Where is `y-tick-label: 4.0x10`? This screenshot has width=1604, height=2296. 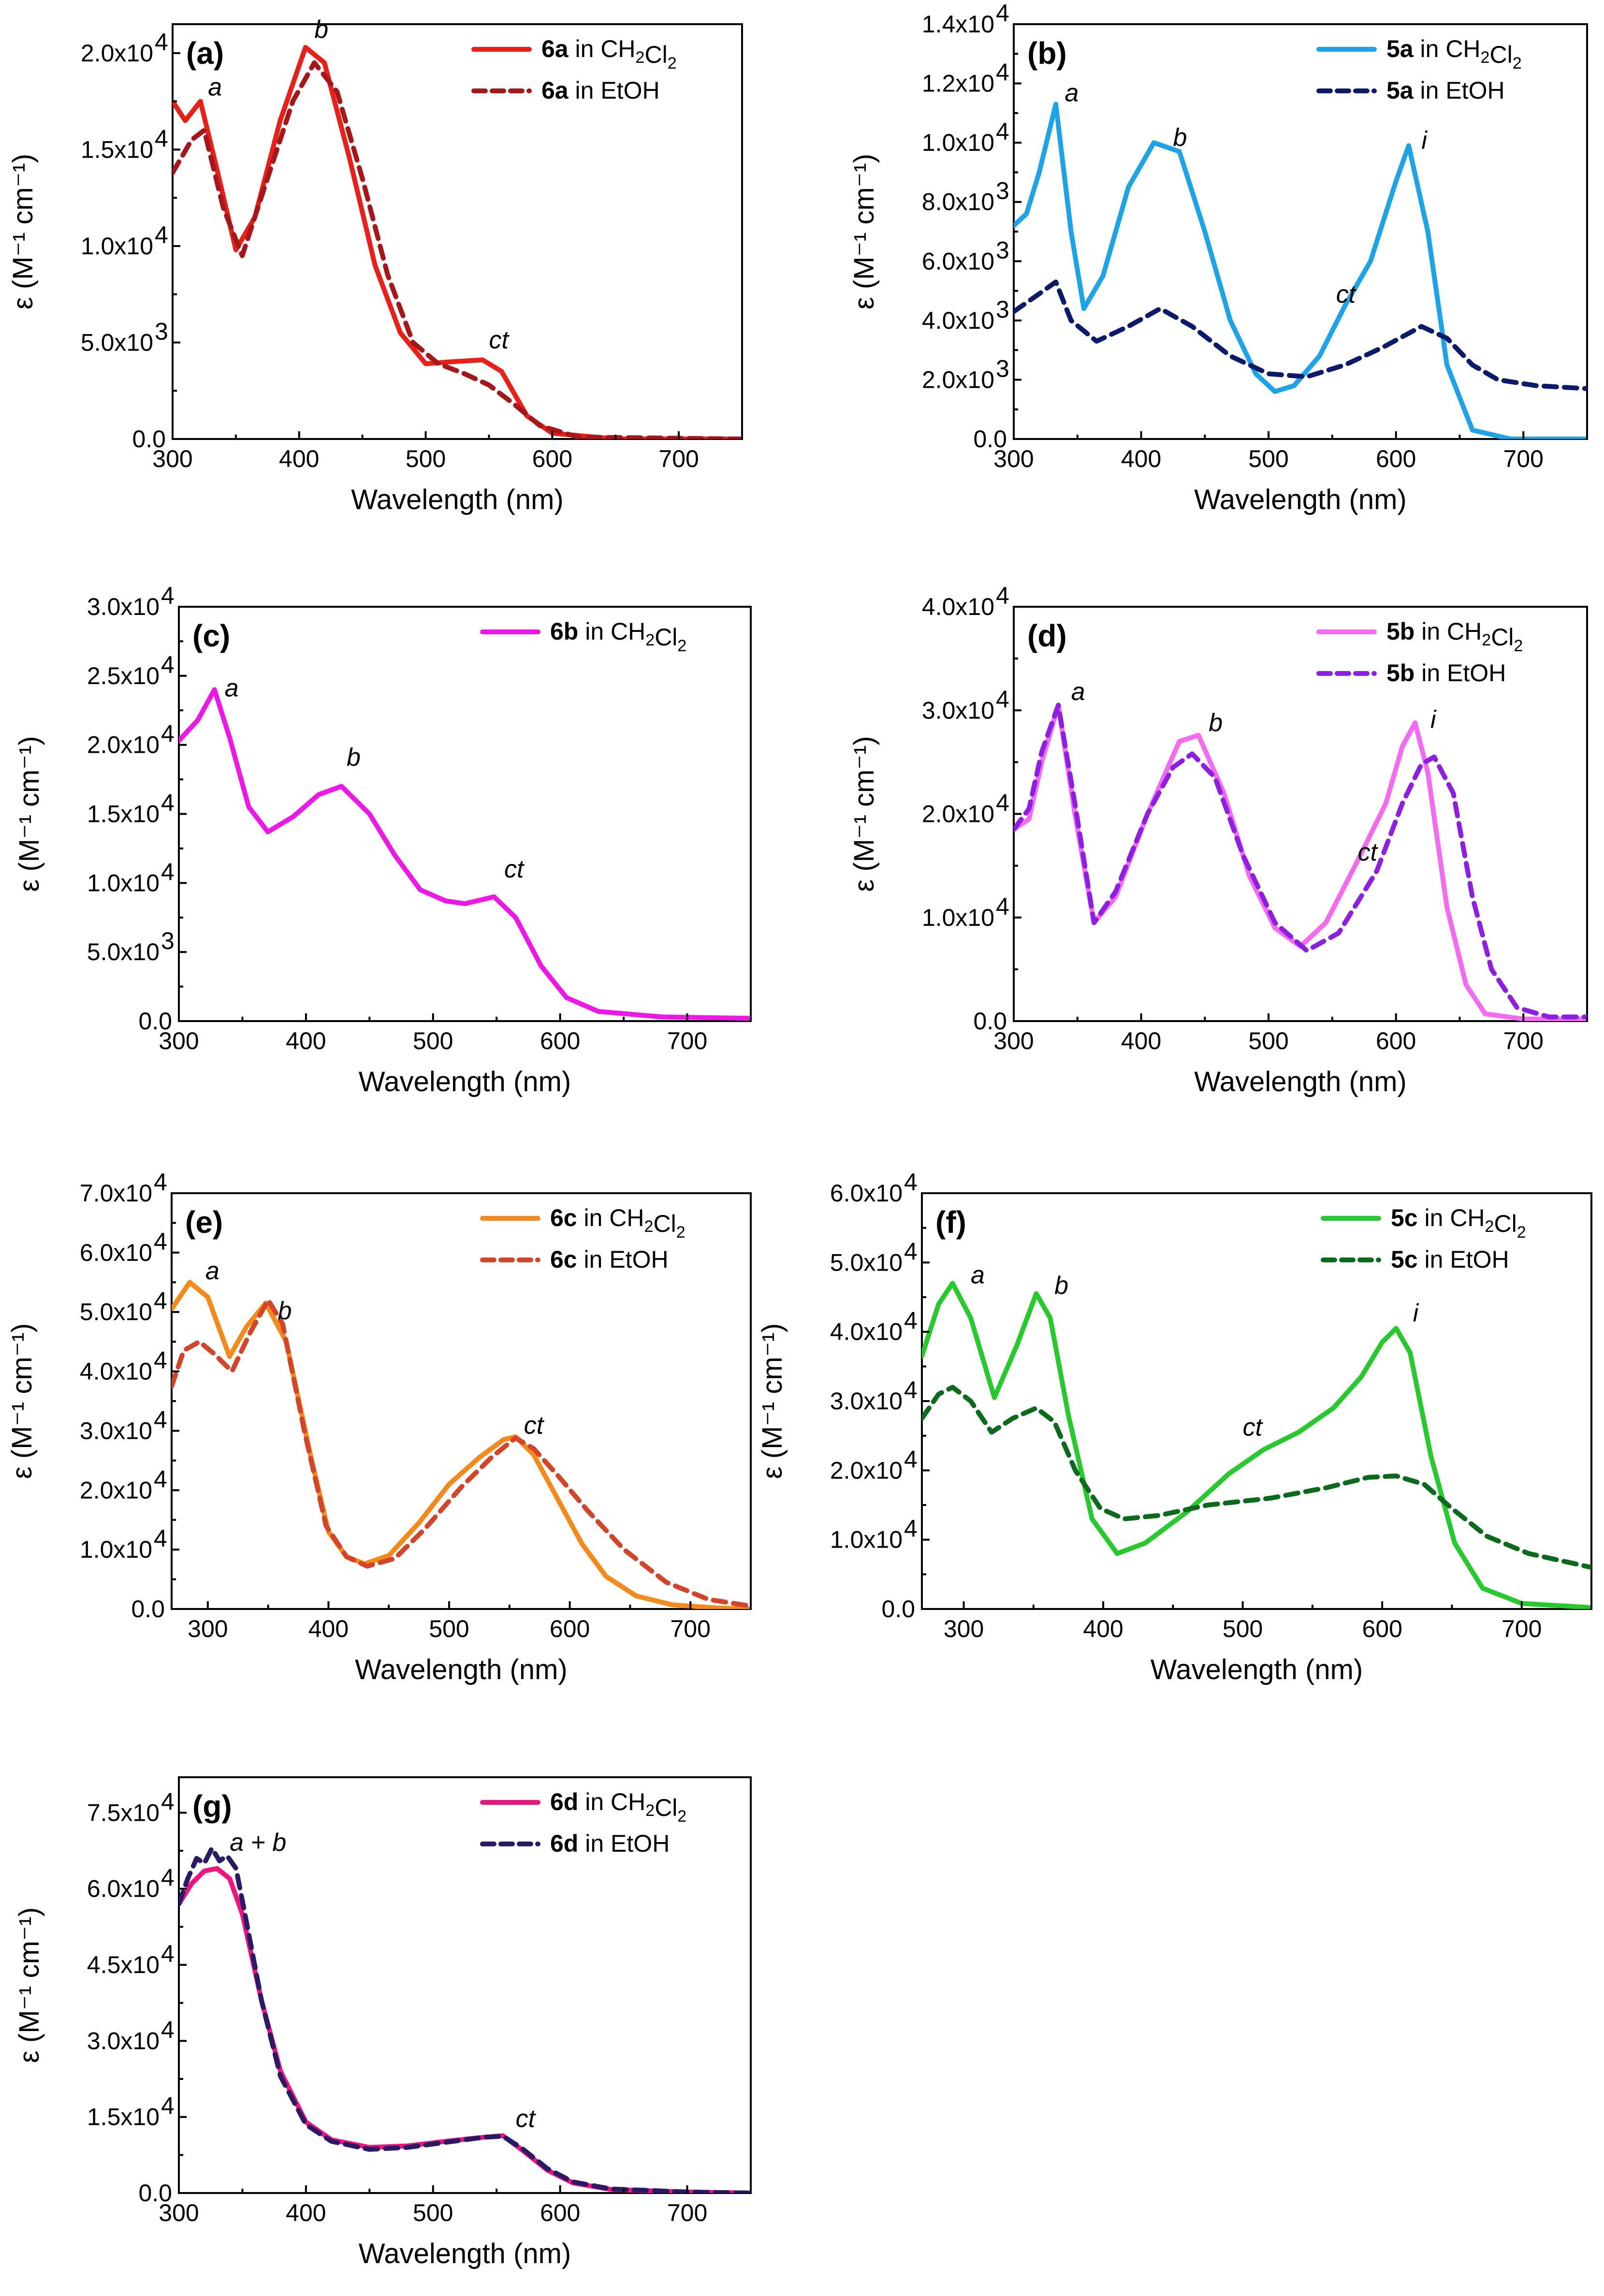 y-tick-label: 4.0x10 is located at coordinates (116, 1371).